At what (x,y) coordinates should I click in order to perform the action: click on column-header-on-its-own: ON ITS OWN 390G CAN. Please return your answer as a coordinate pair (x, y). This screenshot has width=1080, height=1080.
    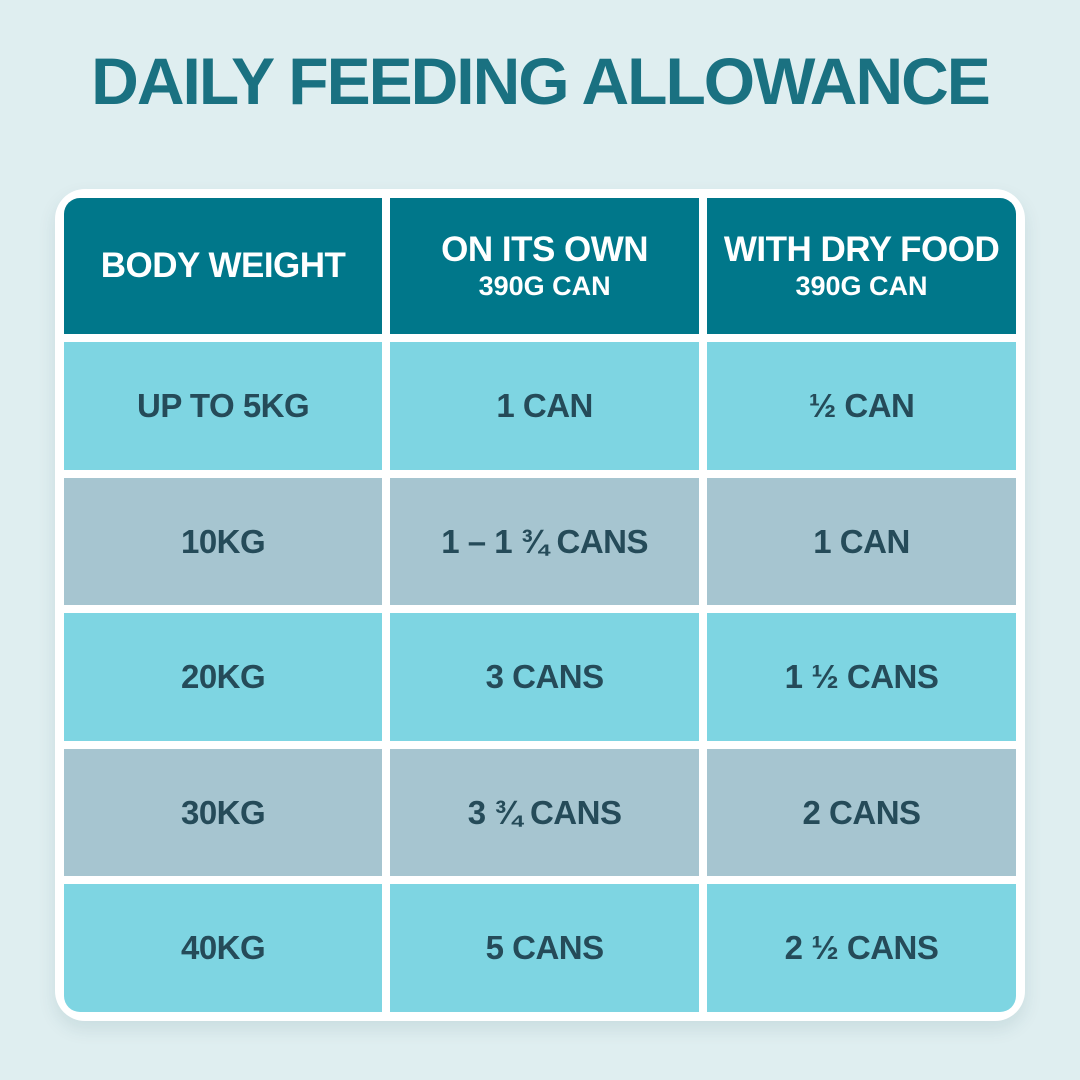
    Looking at the image, I should click on (545, 266).